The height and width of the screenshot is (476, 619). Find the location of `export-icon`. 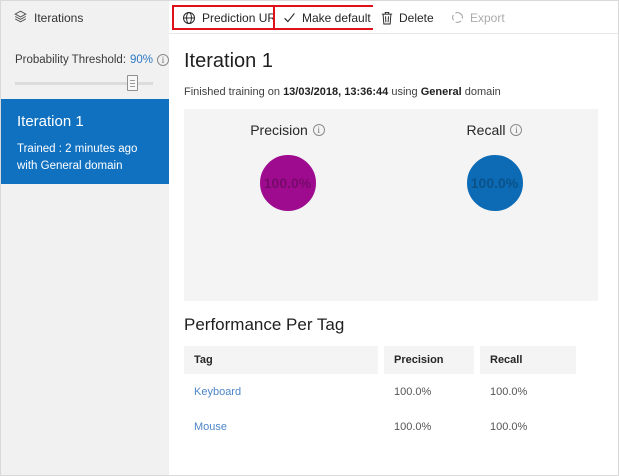

export-icon is located at coordinates (457, 17).